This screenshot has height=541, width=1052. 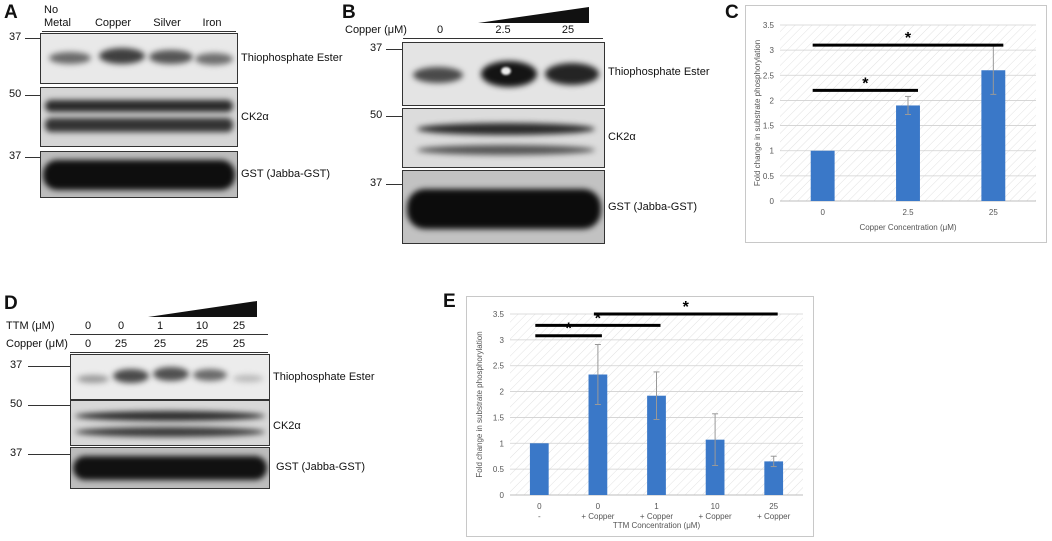 I want to click on panel-c-letter: C, so click(x=732, y=12).